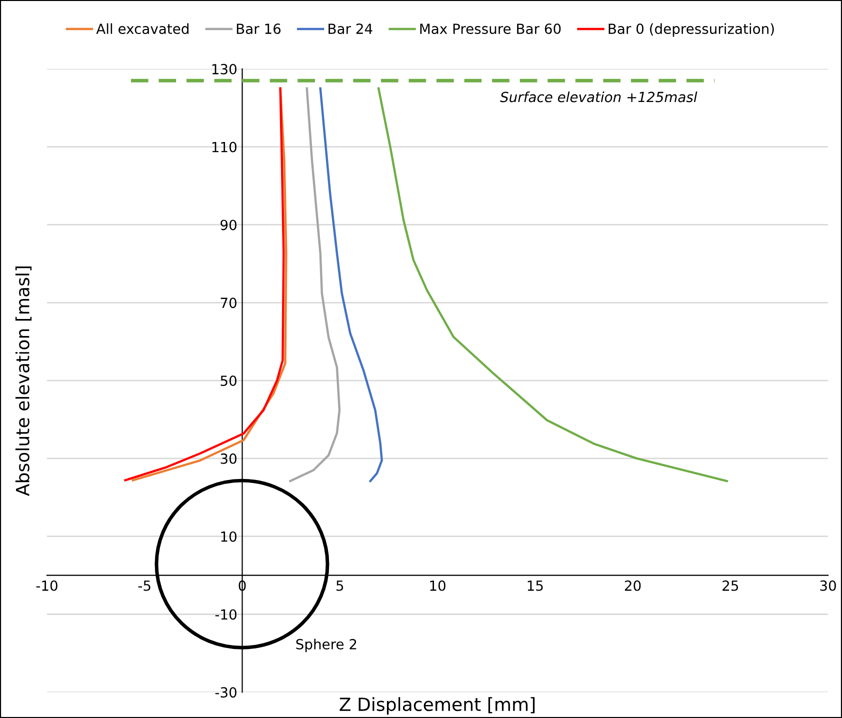 This screenshot has height=718, width=842. What do you see at coordinates (535, 585) in the screenshot?
I see `x-tick-label: 15` at bounding box center [535, 585].